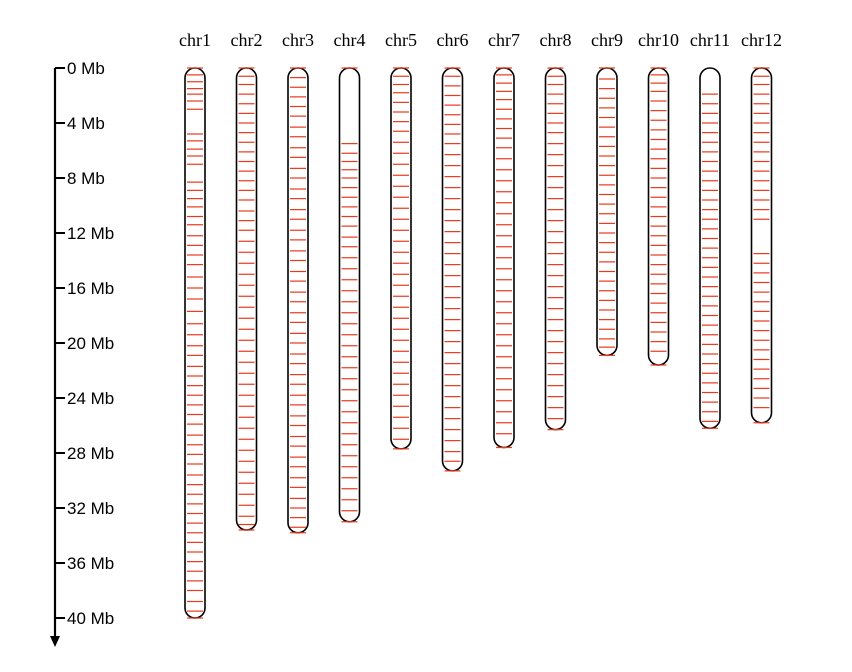  What do you see at coordinates (761, 227) in the screenshot?
I see `chromosome-chr12: chr12` at bounding box center [761, 227].